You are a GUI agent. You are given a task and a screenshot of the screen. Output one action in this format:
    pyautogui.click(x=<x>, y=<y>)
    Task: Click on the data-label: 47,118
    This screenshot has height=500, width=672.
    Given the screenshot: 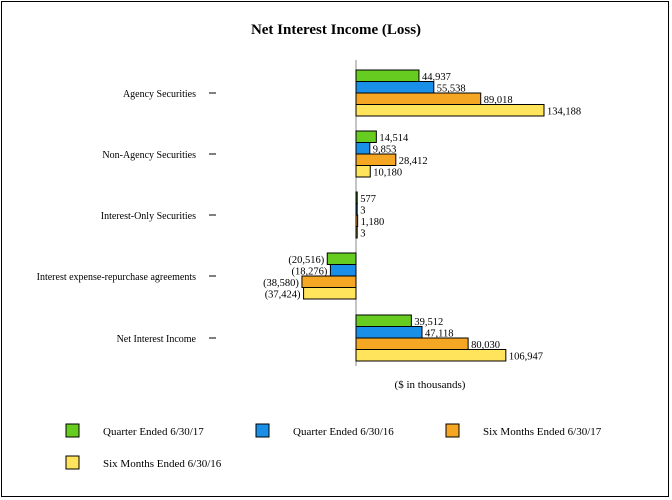 What is the action you would take?
    pyautogui.click(x=439, y=334)
    